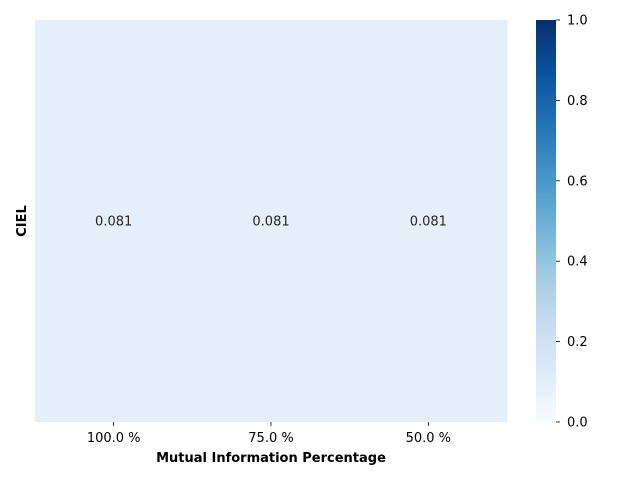  Describe the element at coordinates (577, 262) in the screenshot. I see `colorbar-tick-label: 0.4` at that location.